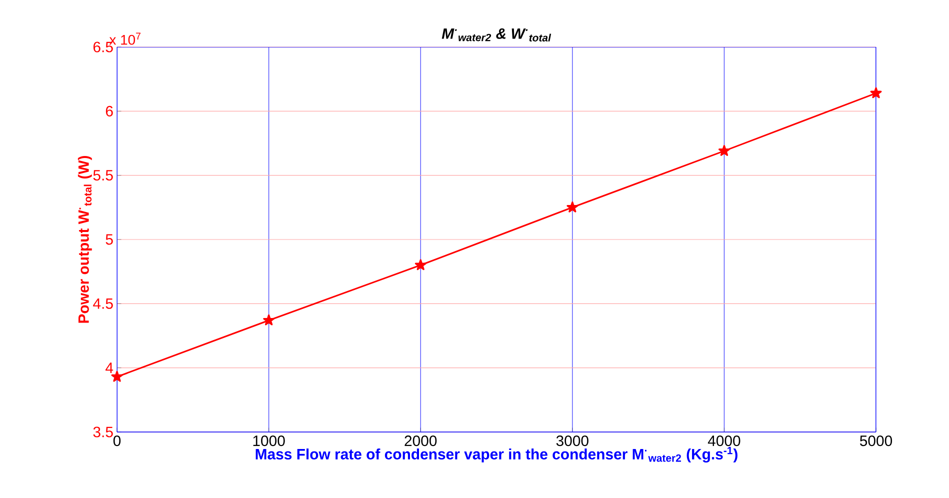  What do you see at coordinates (109, 239) in the screenshot?
I see `y-tick-label: 5` at bounding box center [109, 239].